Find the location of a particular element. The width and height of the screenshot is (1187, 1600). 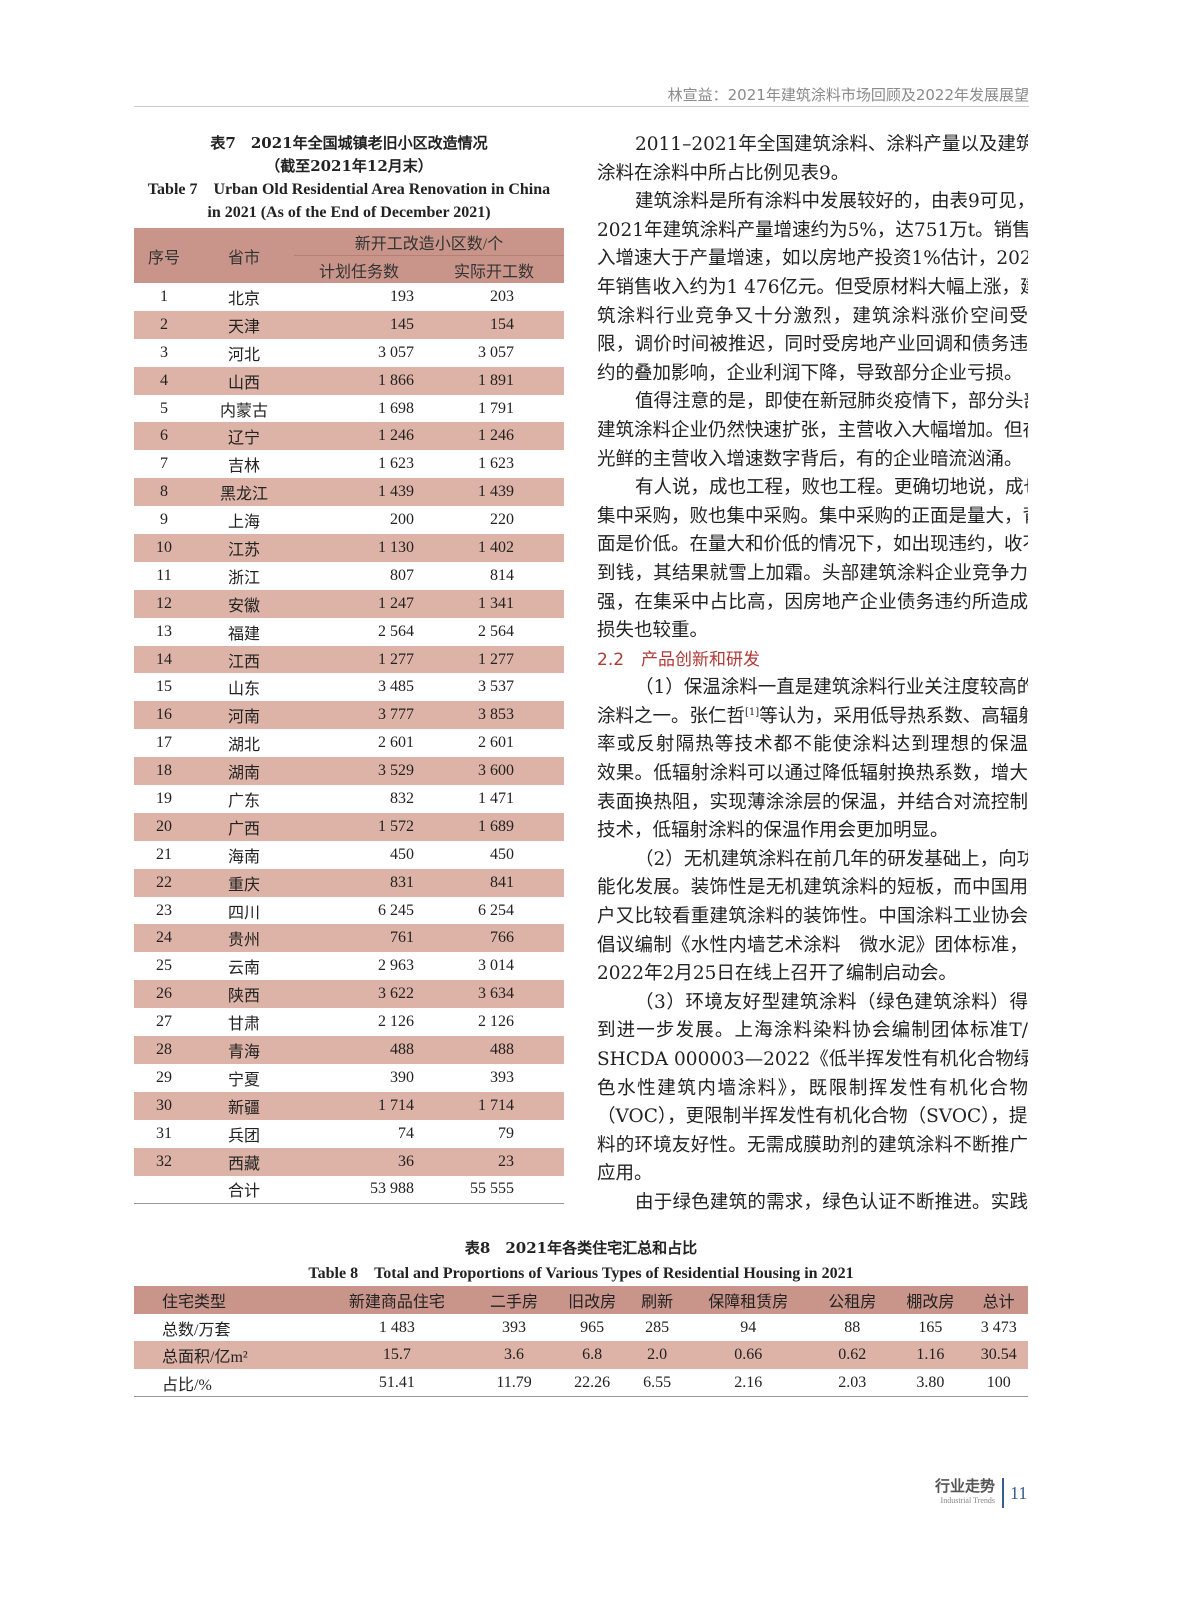

text-line: 效果。低辐射涂料可以通过降低辐射换热系数，增大 is located at coordinates (812, 774).